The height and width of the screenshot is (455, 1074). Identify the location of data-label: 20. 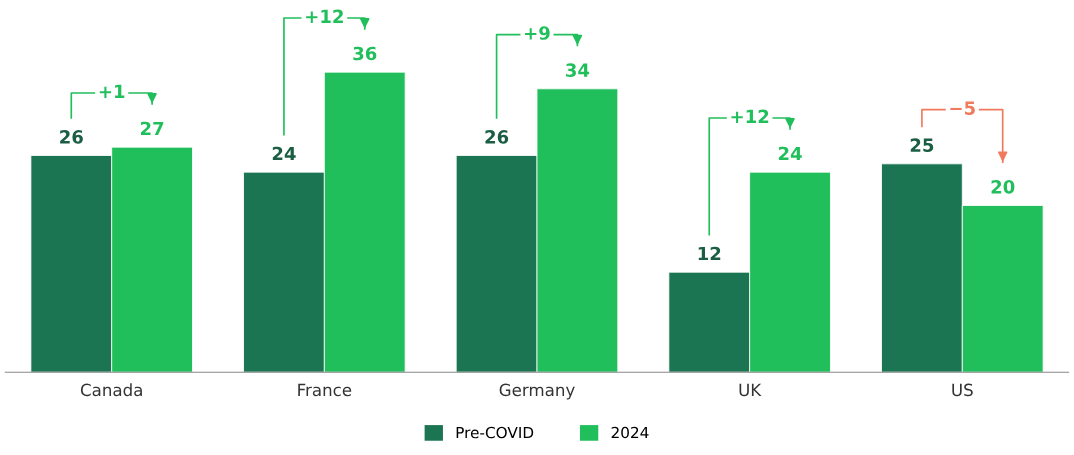
(1003, 187).